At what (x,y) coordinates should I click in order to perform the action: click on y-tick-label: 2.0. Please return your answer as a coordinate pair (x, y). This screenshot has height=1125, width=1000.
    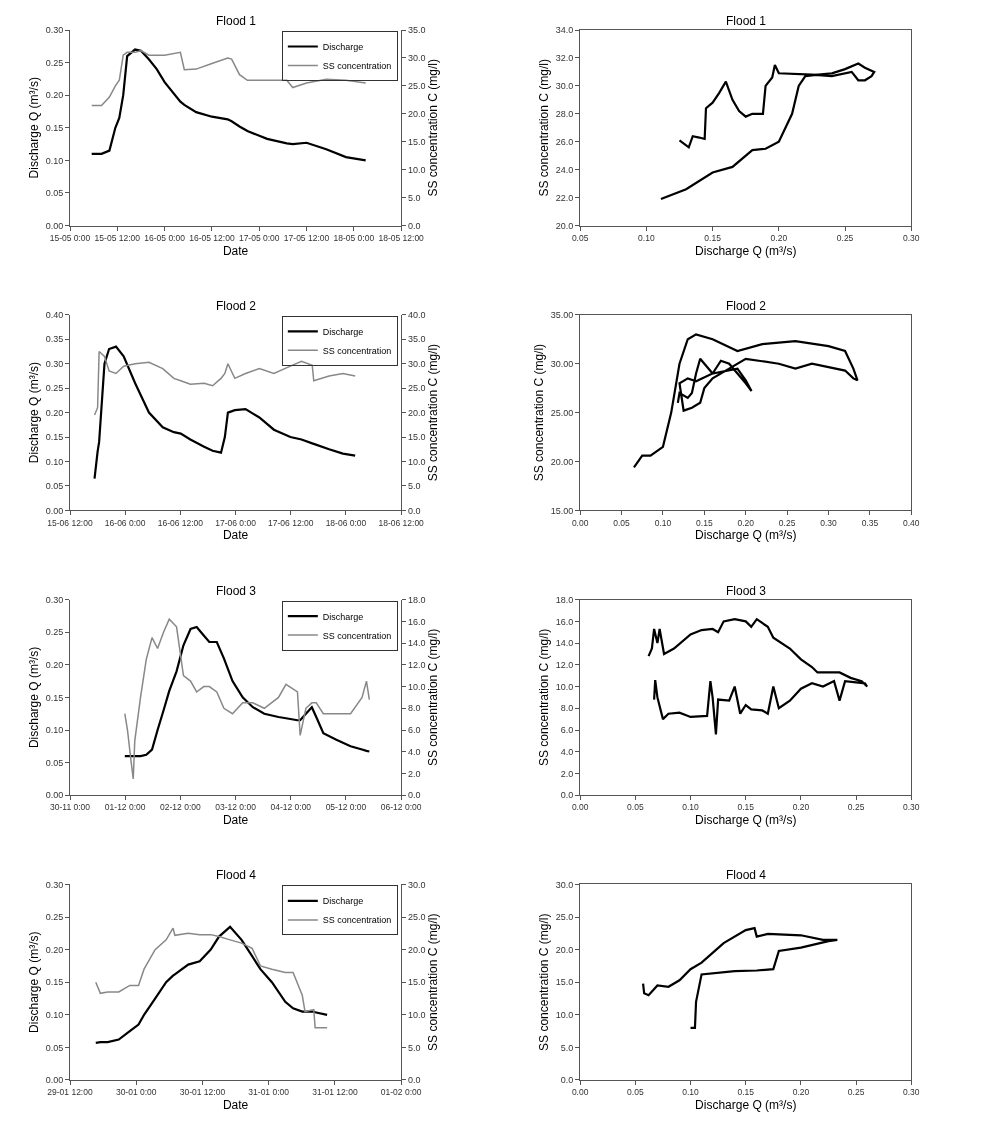
    Looking at the image, I should click on (567, 773).